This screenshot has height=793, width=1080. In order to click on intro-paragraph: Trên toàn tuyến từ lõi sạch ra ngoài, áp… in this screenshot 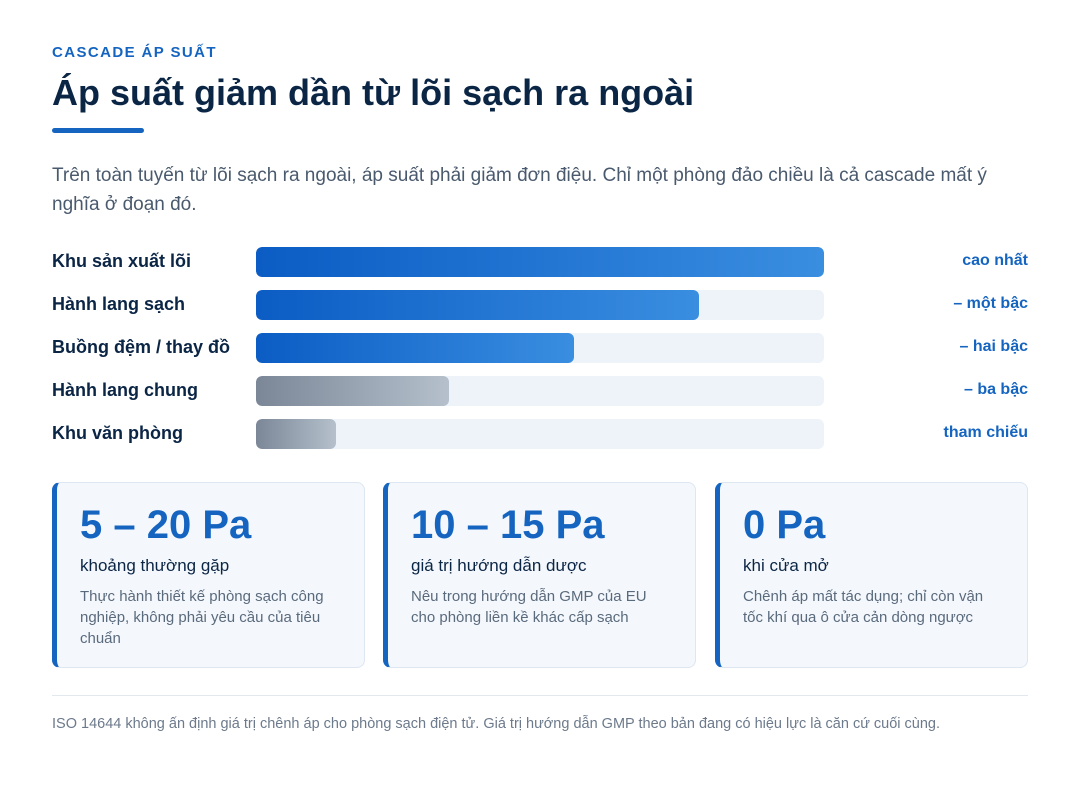, I will do `click(519, 190)`.